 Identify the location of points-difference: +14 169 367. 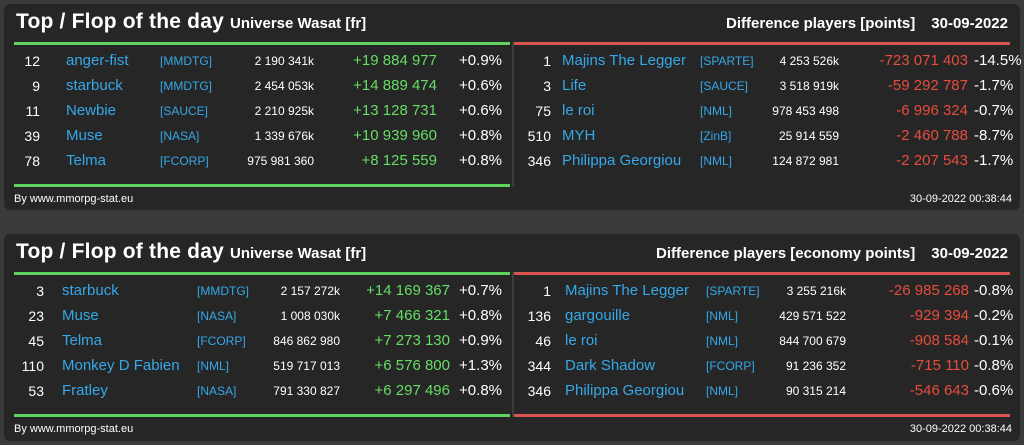
(408, 290).